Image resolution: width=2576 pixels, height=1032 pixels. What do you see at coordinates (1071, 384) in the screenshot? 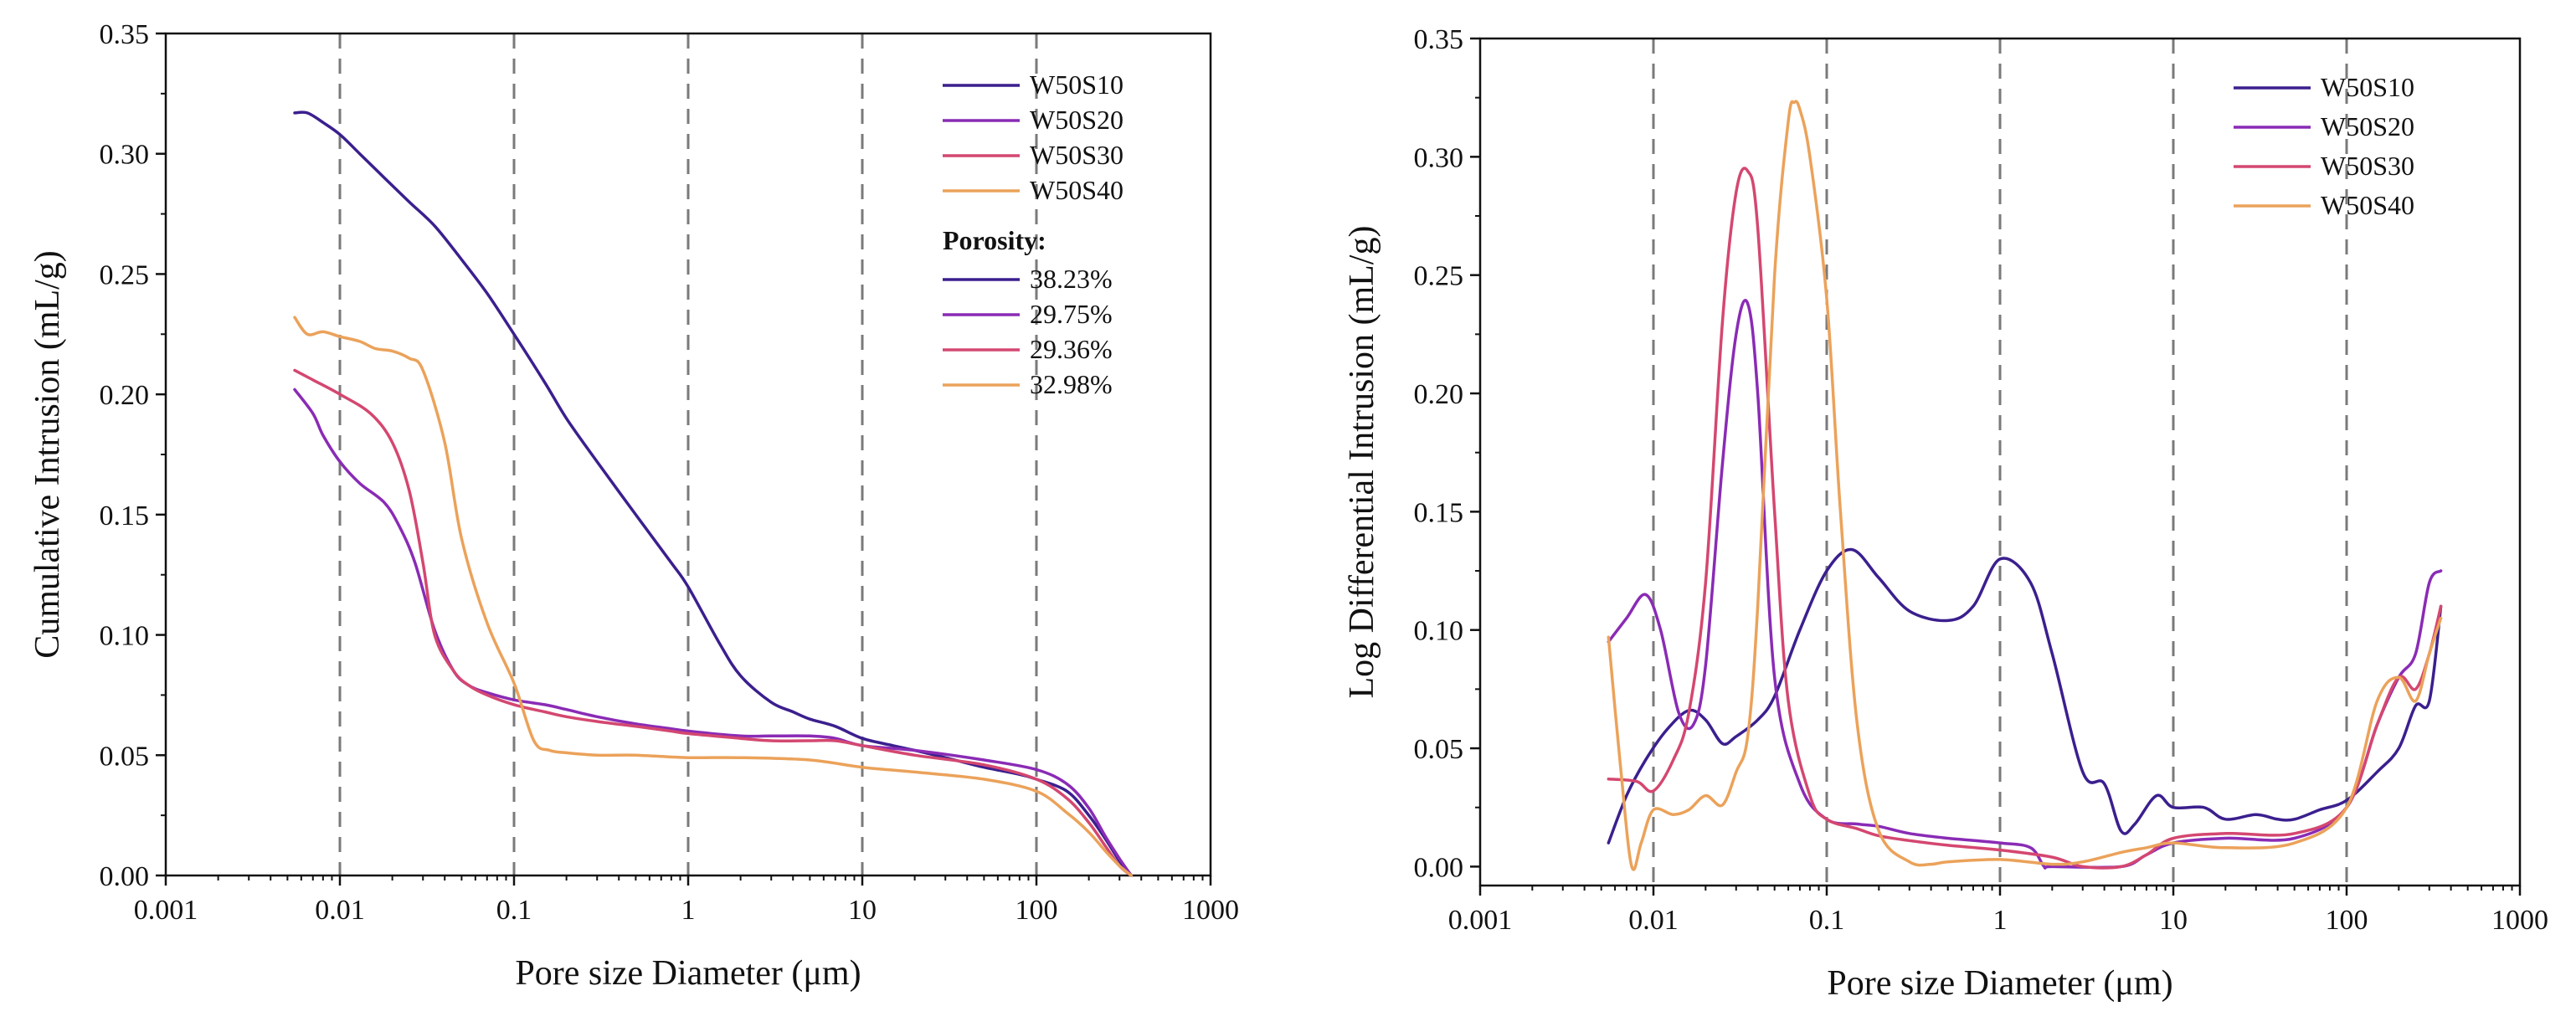
I see `legend-porosity-value-w50s40: 32.98%` at bounding box center [1071, 384].